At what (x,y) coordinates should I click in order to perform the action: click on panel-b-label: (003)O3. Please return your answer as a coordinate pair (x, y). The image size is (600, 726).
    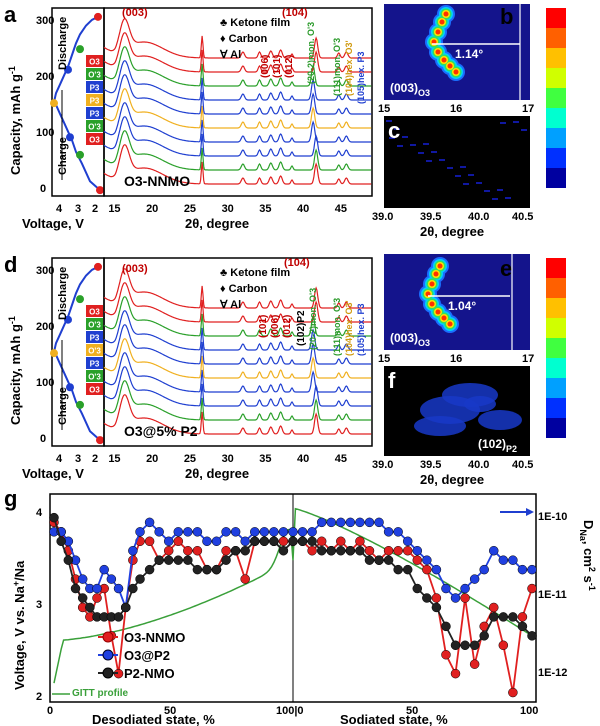
    Looking at the image, I should click on (410, 89).